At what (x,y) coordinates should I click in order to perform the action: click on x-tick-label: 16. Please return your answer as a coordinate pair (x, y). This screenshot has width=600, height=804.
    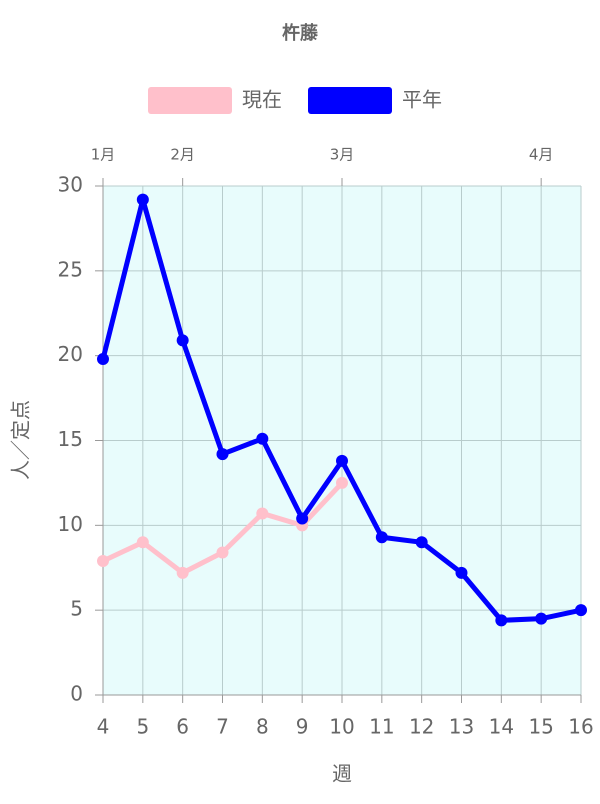
    Looking at the image, I should click on (580, 727).